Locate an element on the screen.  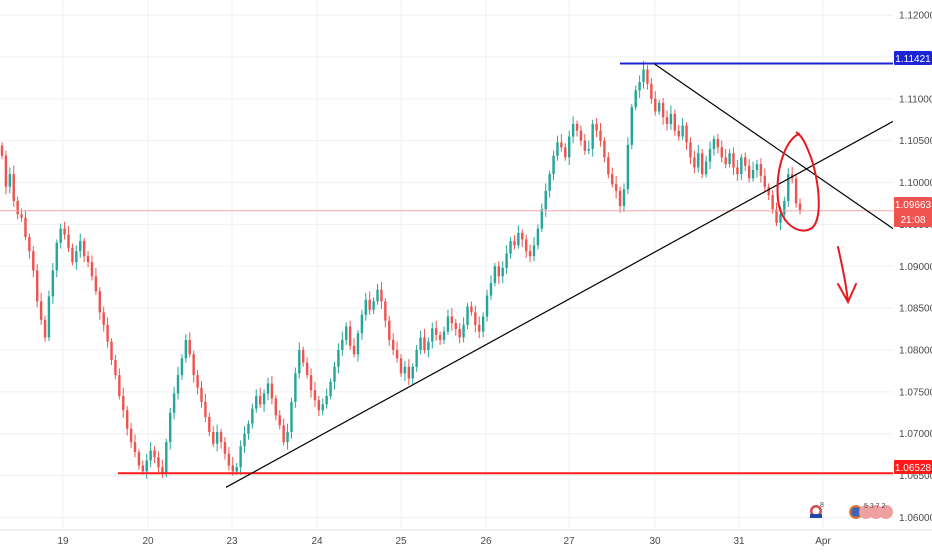
y-tick-label: 1.10500 is located at coordinates (915, 141).